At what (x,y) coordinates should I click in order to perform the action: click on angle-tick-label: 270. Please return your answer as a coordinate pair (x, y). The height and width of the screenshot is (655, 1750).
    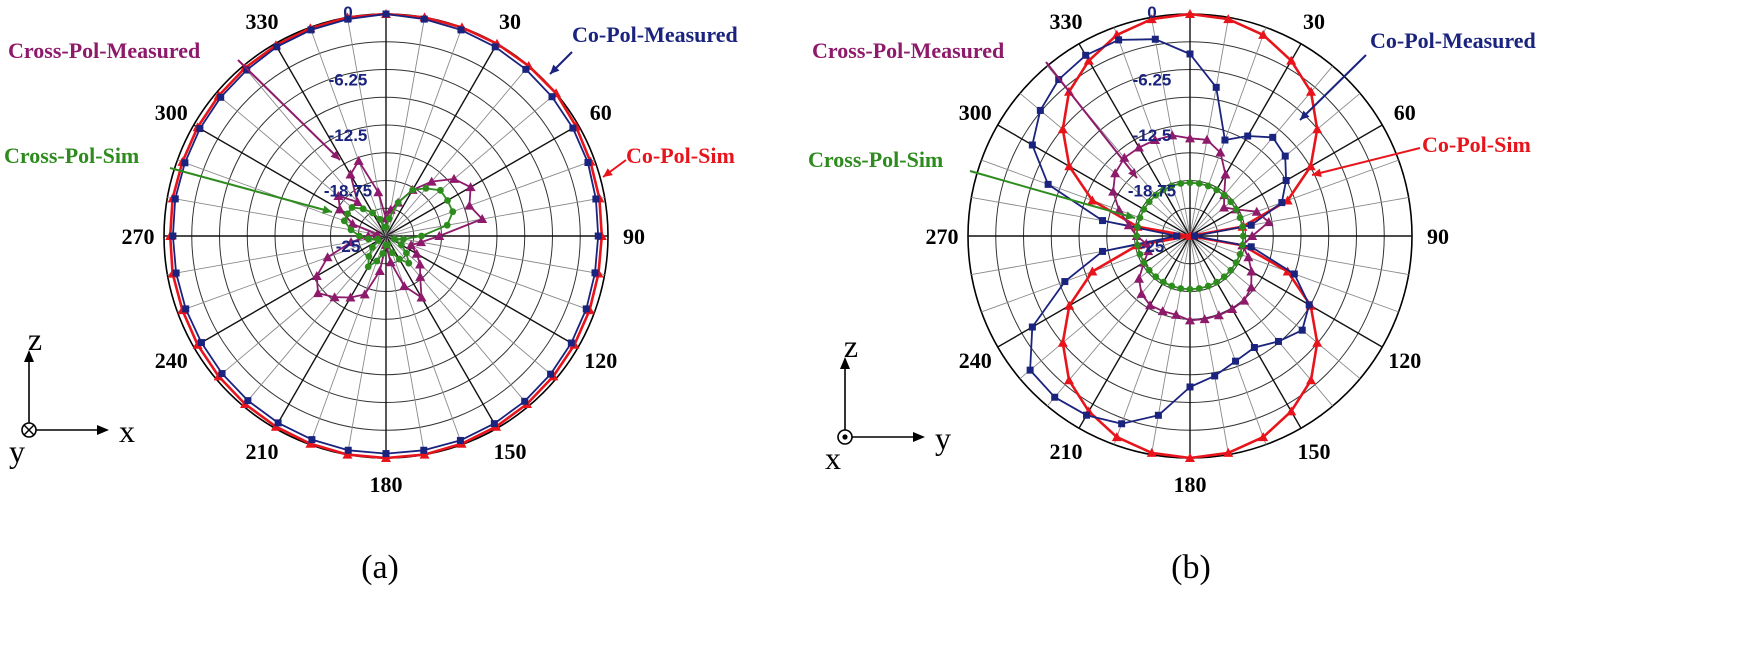
    Looking at the image, I should click on (138, 236).